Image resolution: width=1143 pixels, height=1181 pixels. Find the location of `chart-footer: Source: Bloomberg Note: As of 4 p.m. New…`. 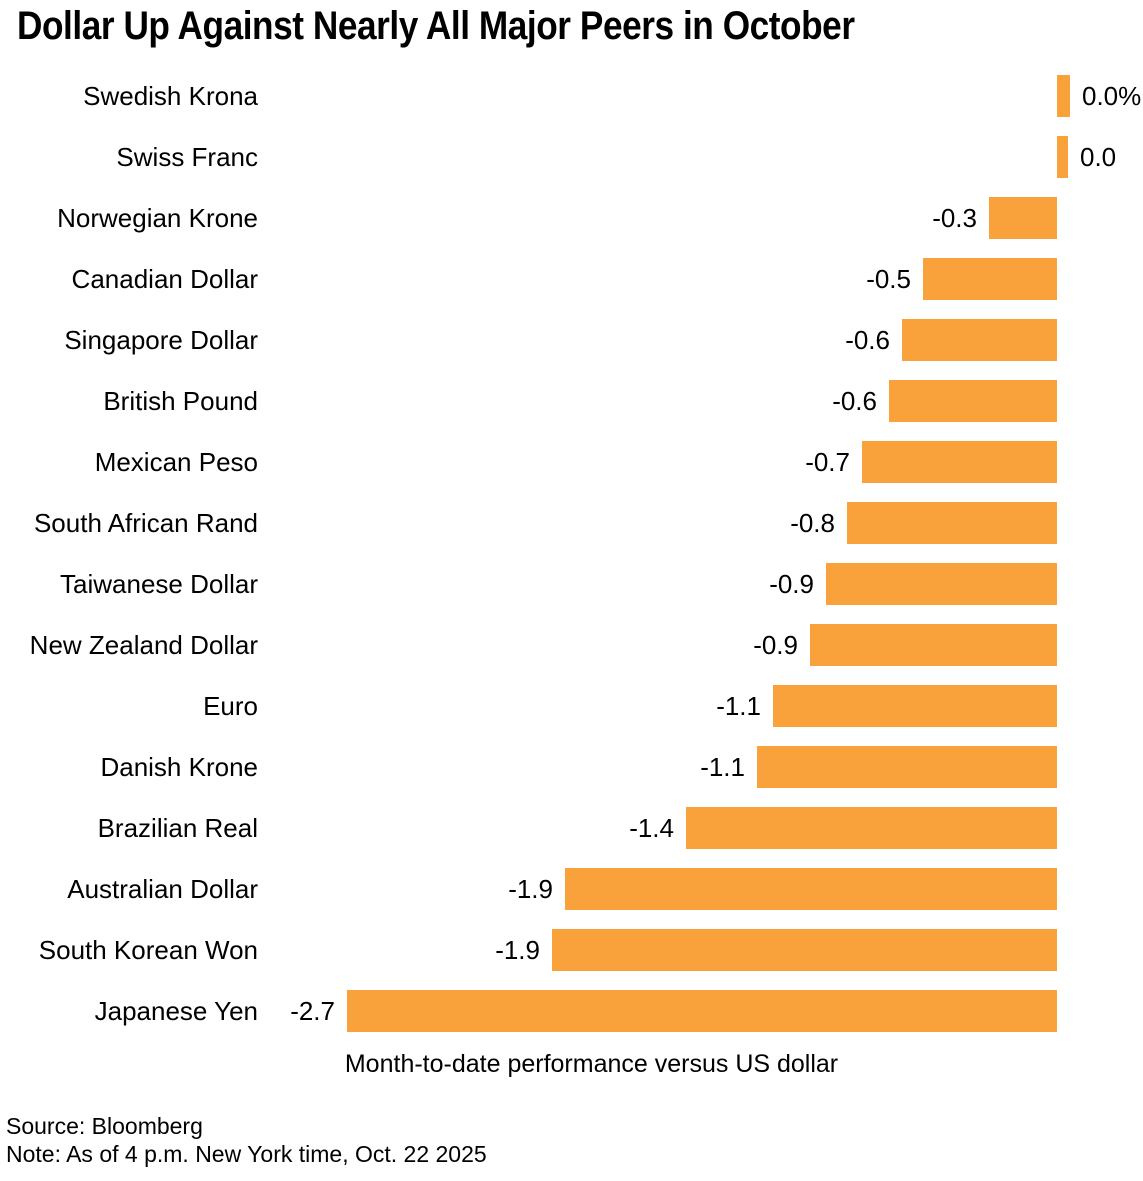

chart-footer: Source: Bloomberg Note: As of 4 p.m. New… is located at coordinates (246, 1140).